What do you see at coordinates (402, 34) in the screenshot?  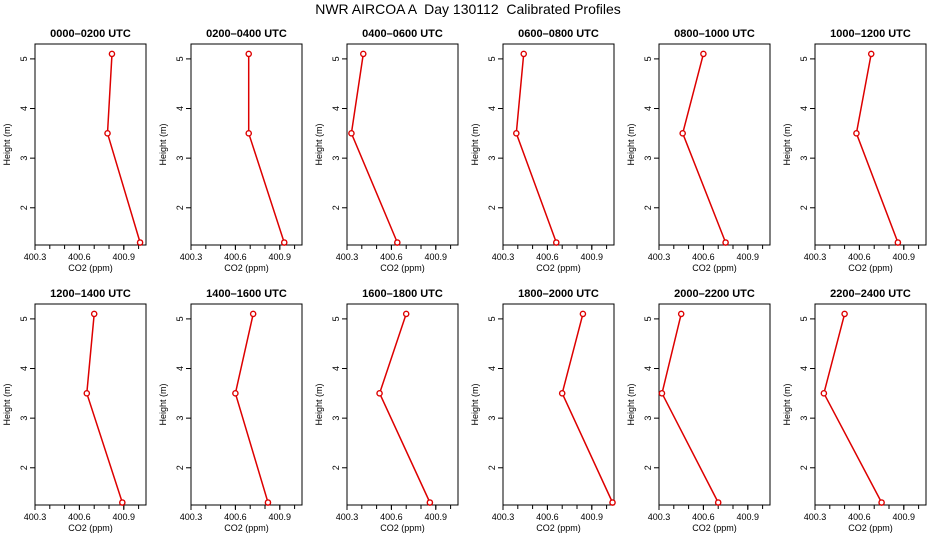 I see `panel-title: 0400–0600 UTC` at bounding box center [402, 34].